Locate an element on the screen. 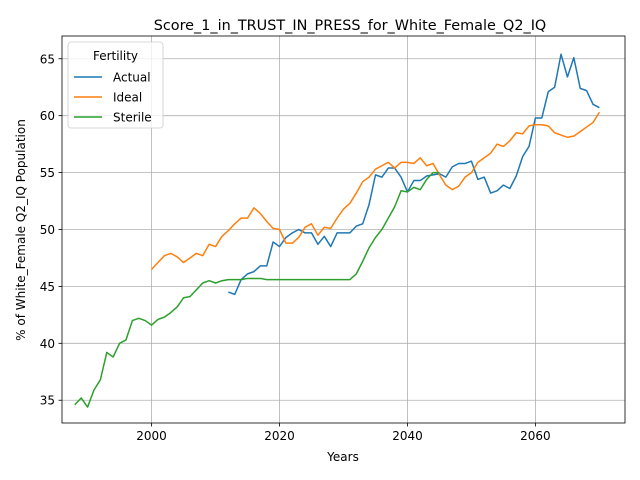  x-axis-label: Years is located at coordinates (342, 457).